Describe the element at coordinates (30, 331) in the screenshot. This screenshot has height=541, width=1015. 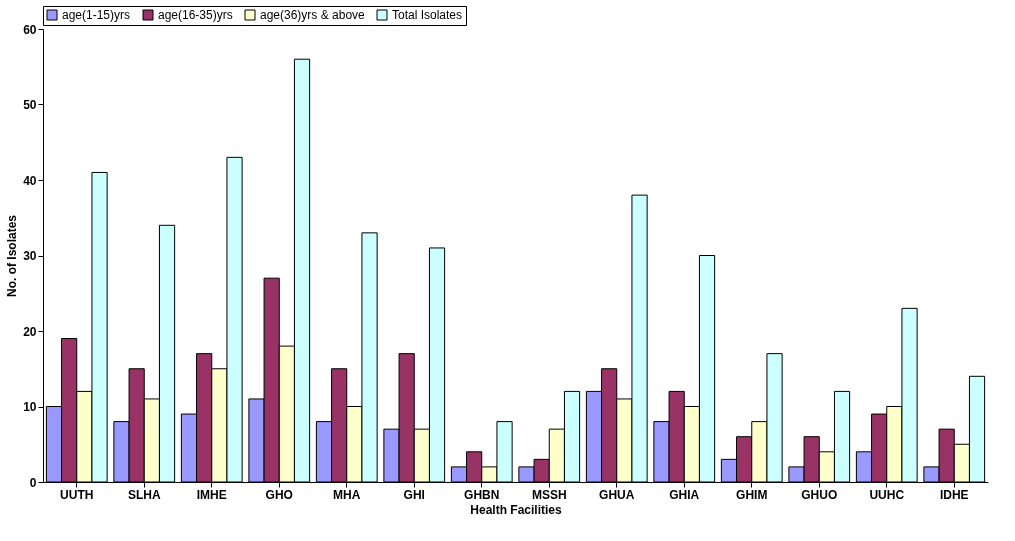
I see `y-tick-label: 20` at that location.